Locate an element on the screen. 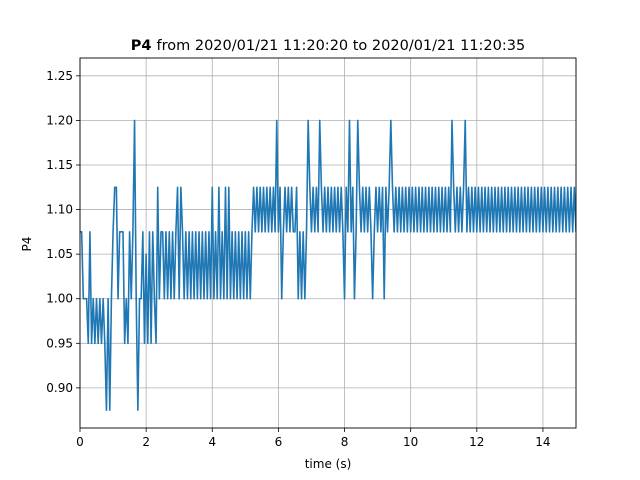 The image size is (640, 480). y-tick-label-6: 1.20 is located at coordinates (59, 120).